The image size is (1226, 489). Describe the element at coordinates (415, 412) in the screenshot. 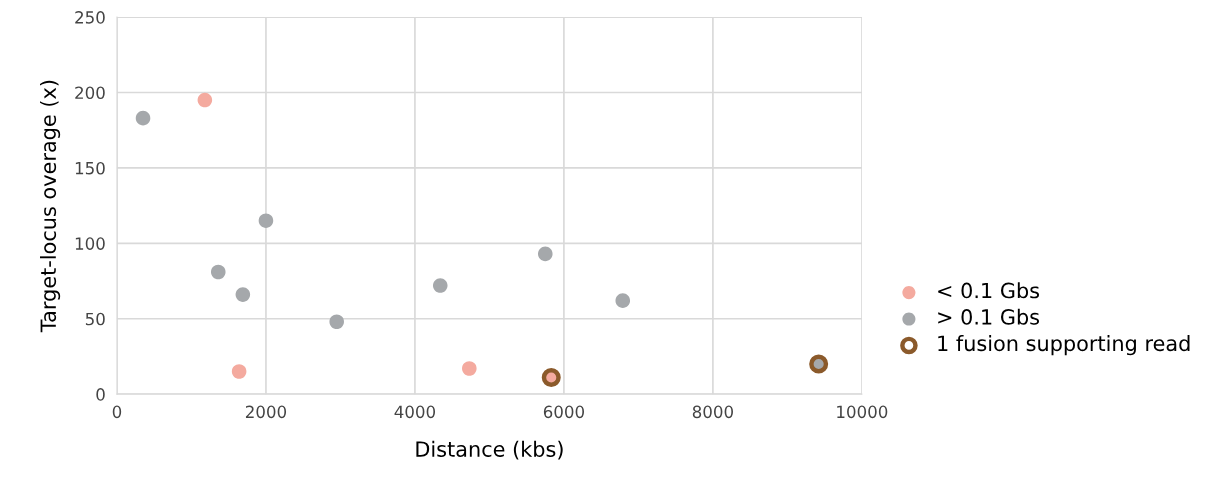

I see `x-tick-label: 4000` at that location.